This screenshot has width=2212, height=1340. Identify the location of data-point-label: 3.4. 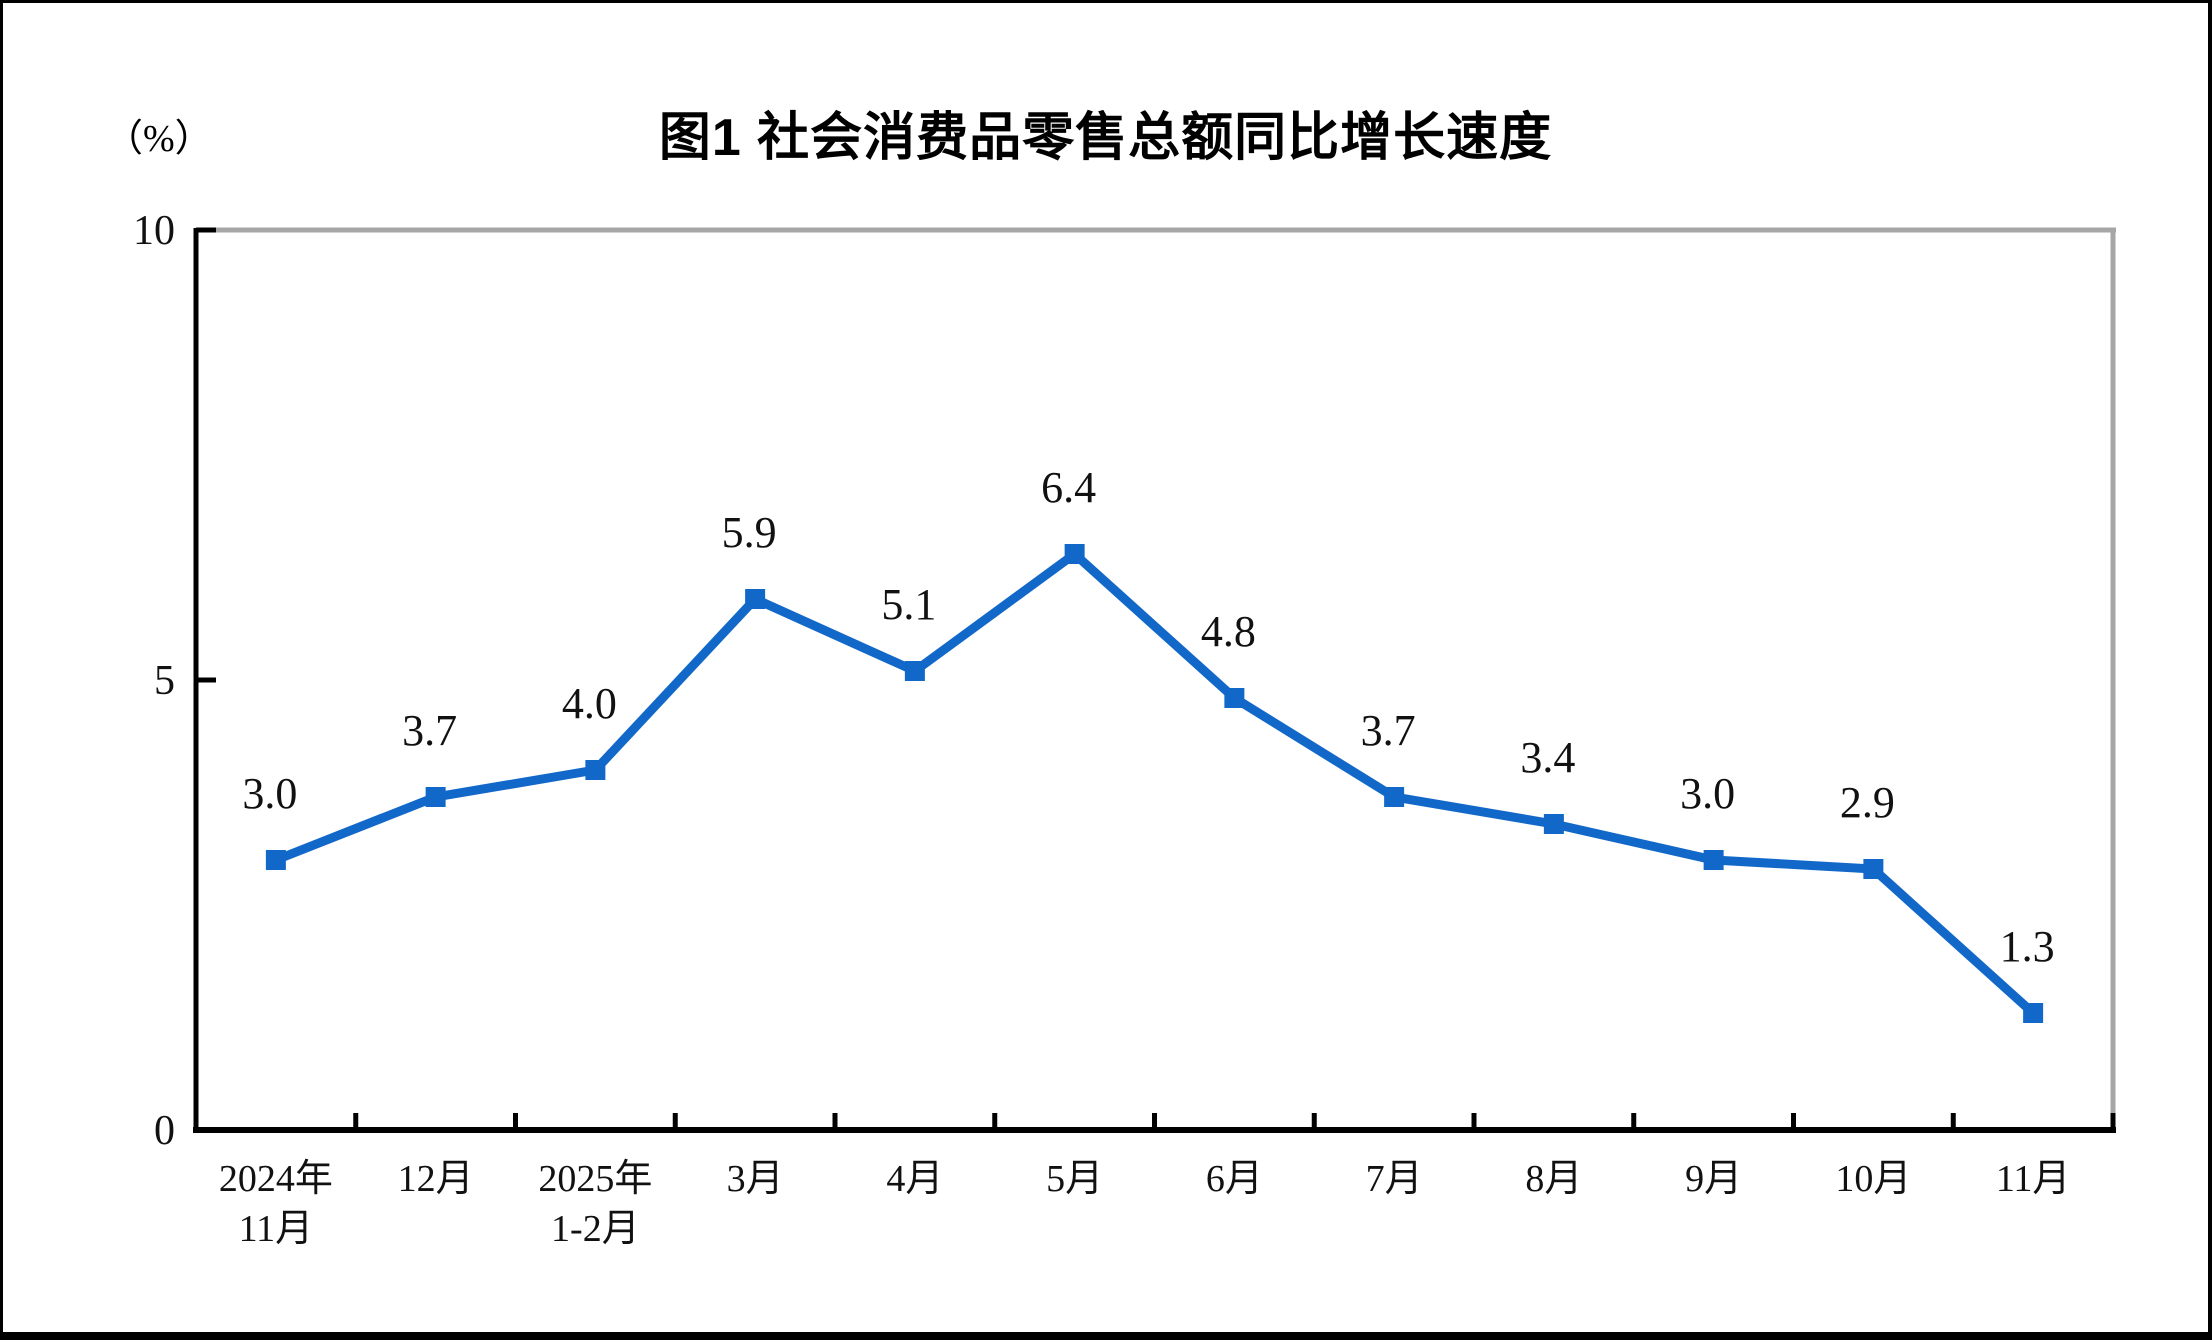
(1547, 757).